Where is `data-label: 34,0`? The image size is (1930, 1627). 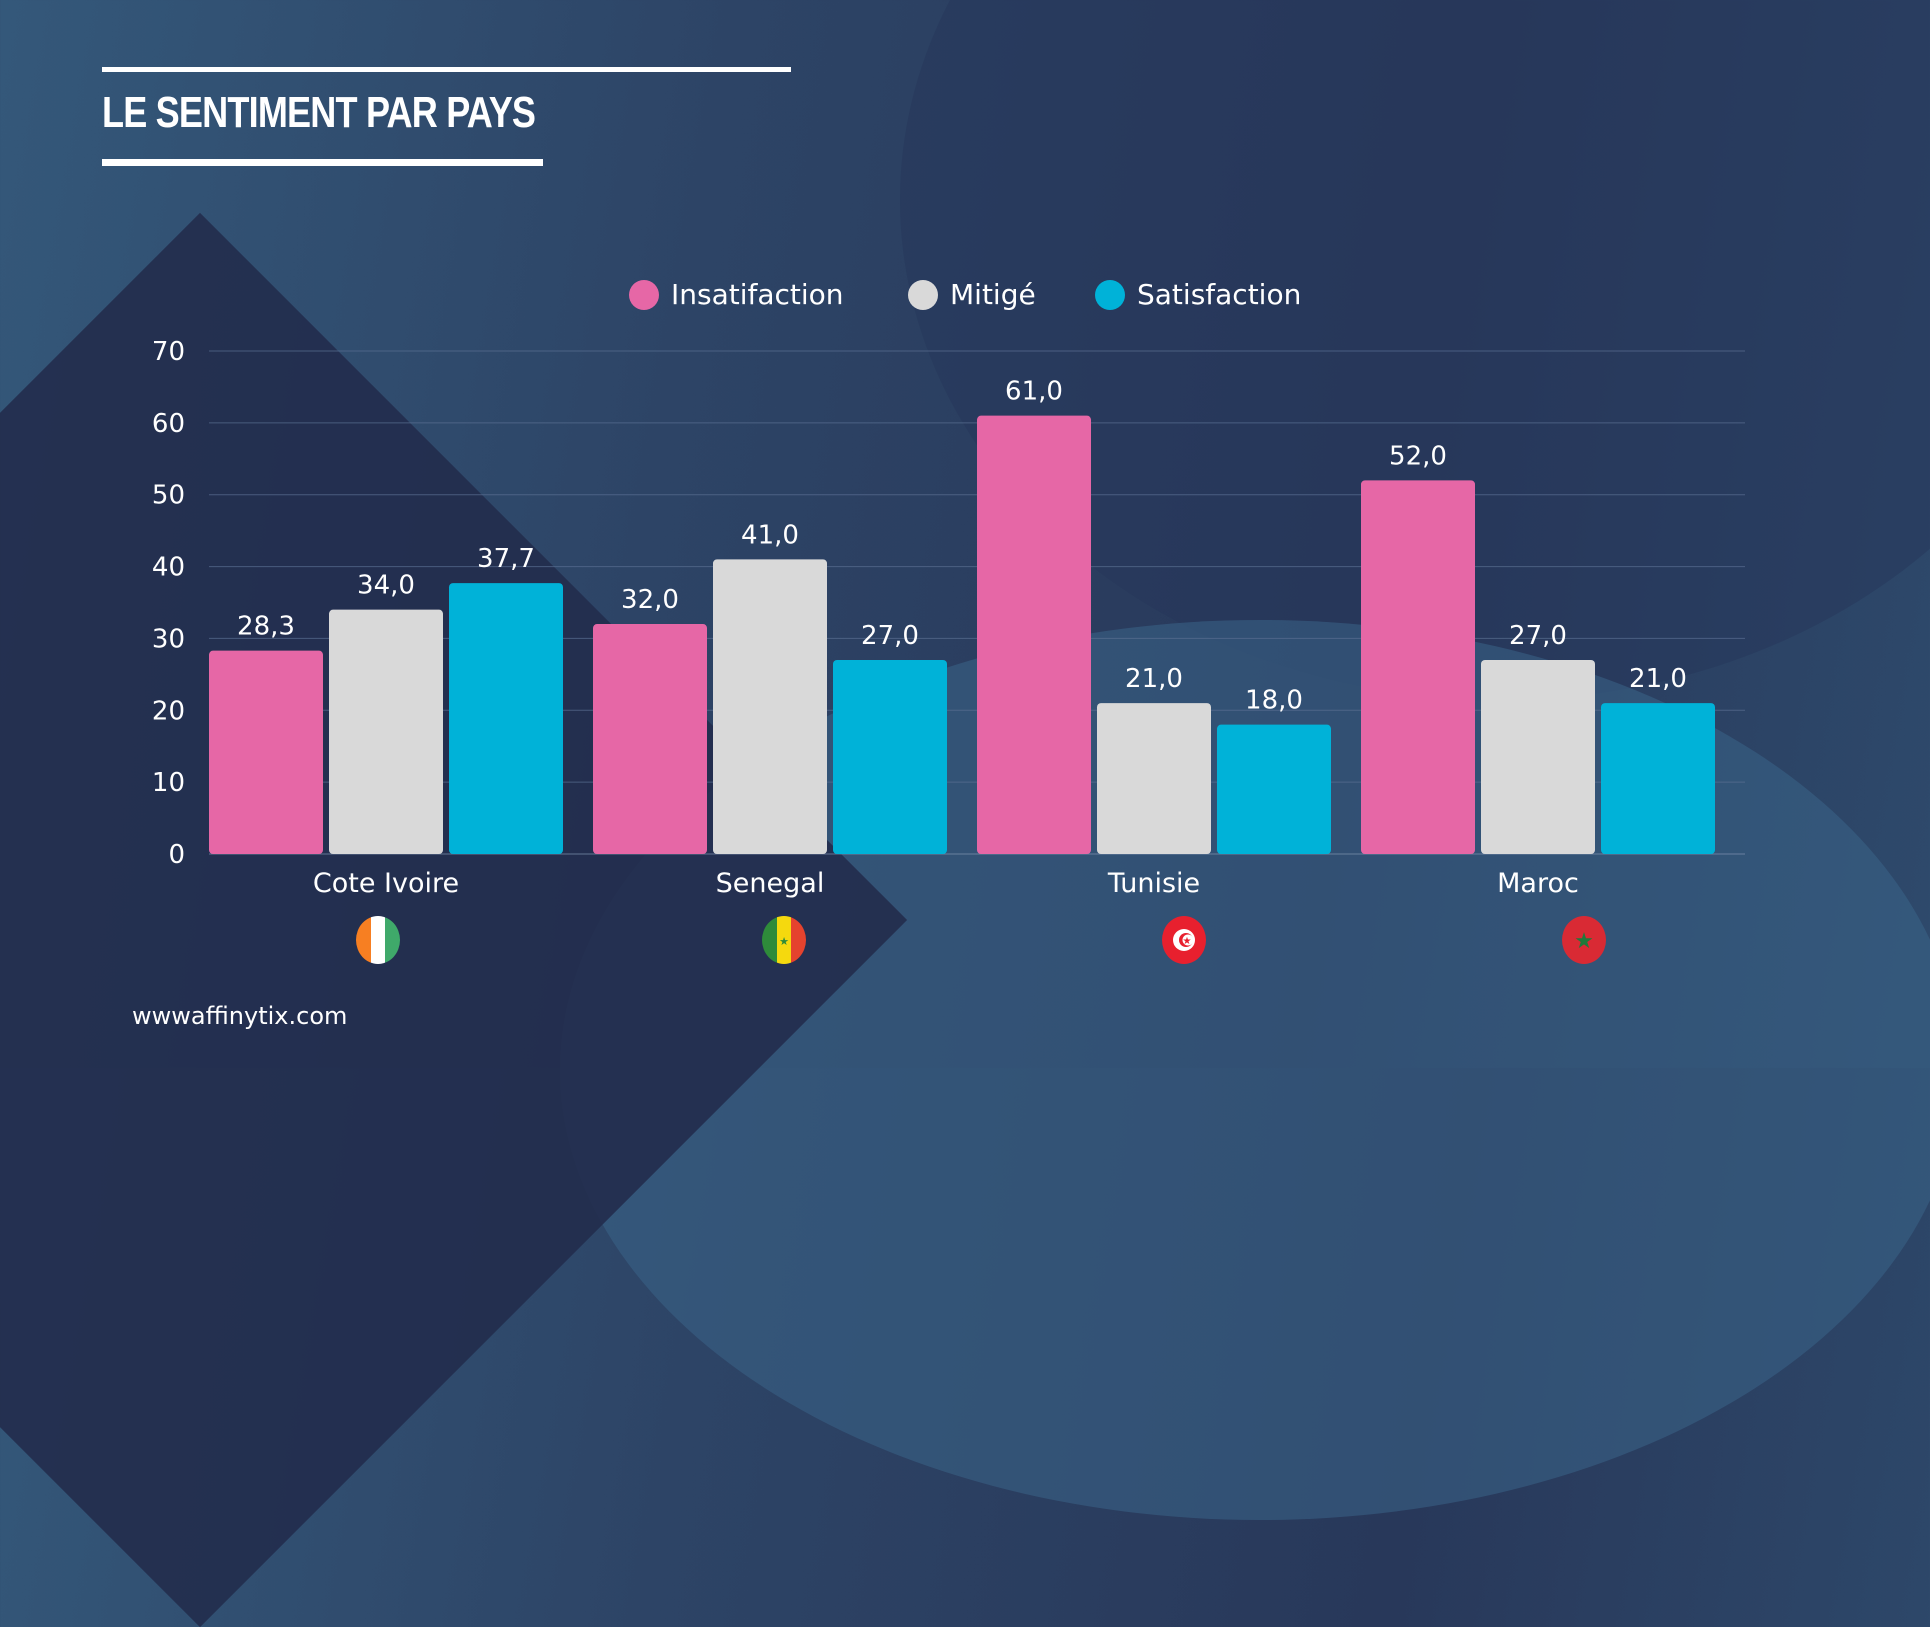
data-label: 34,0 is located at coordinates (386, 586).